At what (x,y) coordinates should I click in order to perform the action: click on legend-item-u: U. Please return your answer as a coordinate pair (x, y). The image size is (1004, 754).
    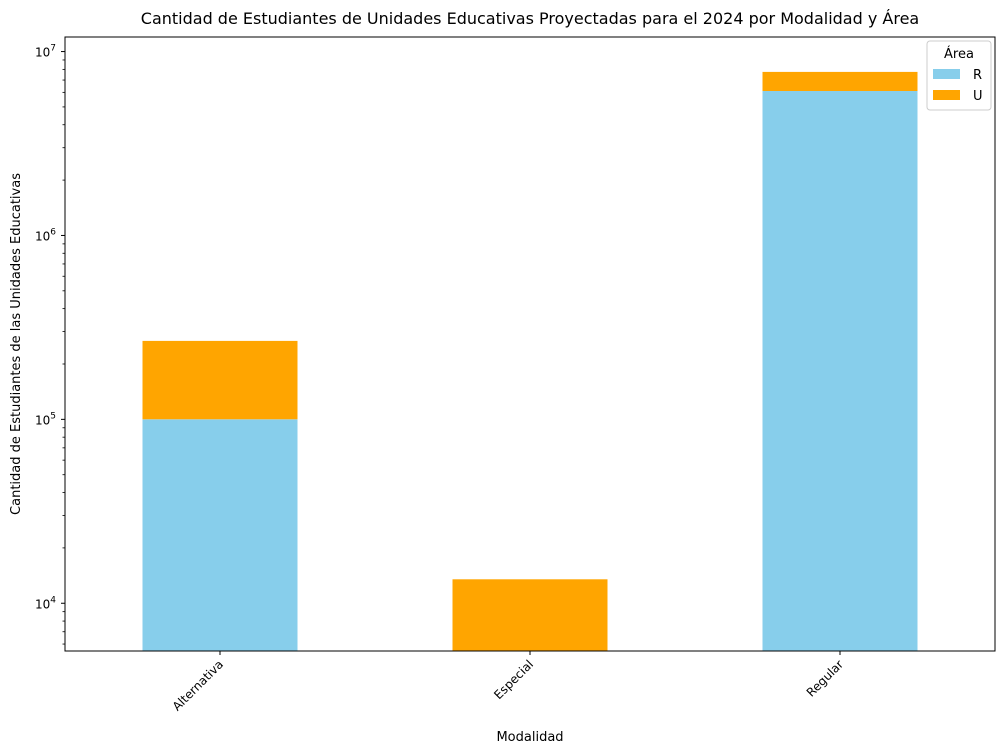
    Looking at the image, I should click on (958, 96).